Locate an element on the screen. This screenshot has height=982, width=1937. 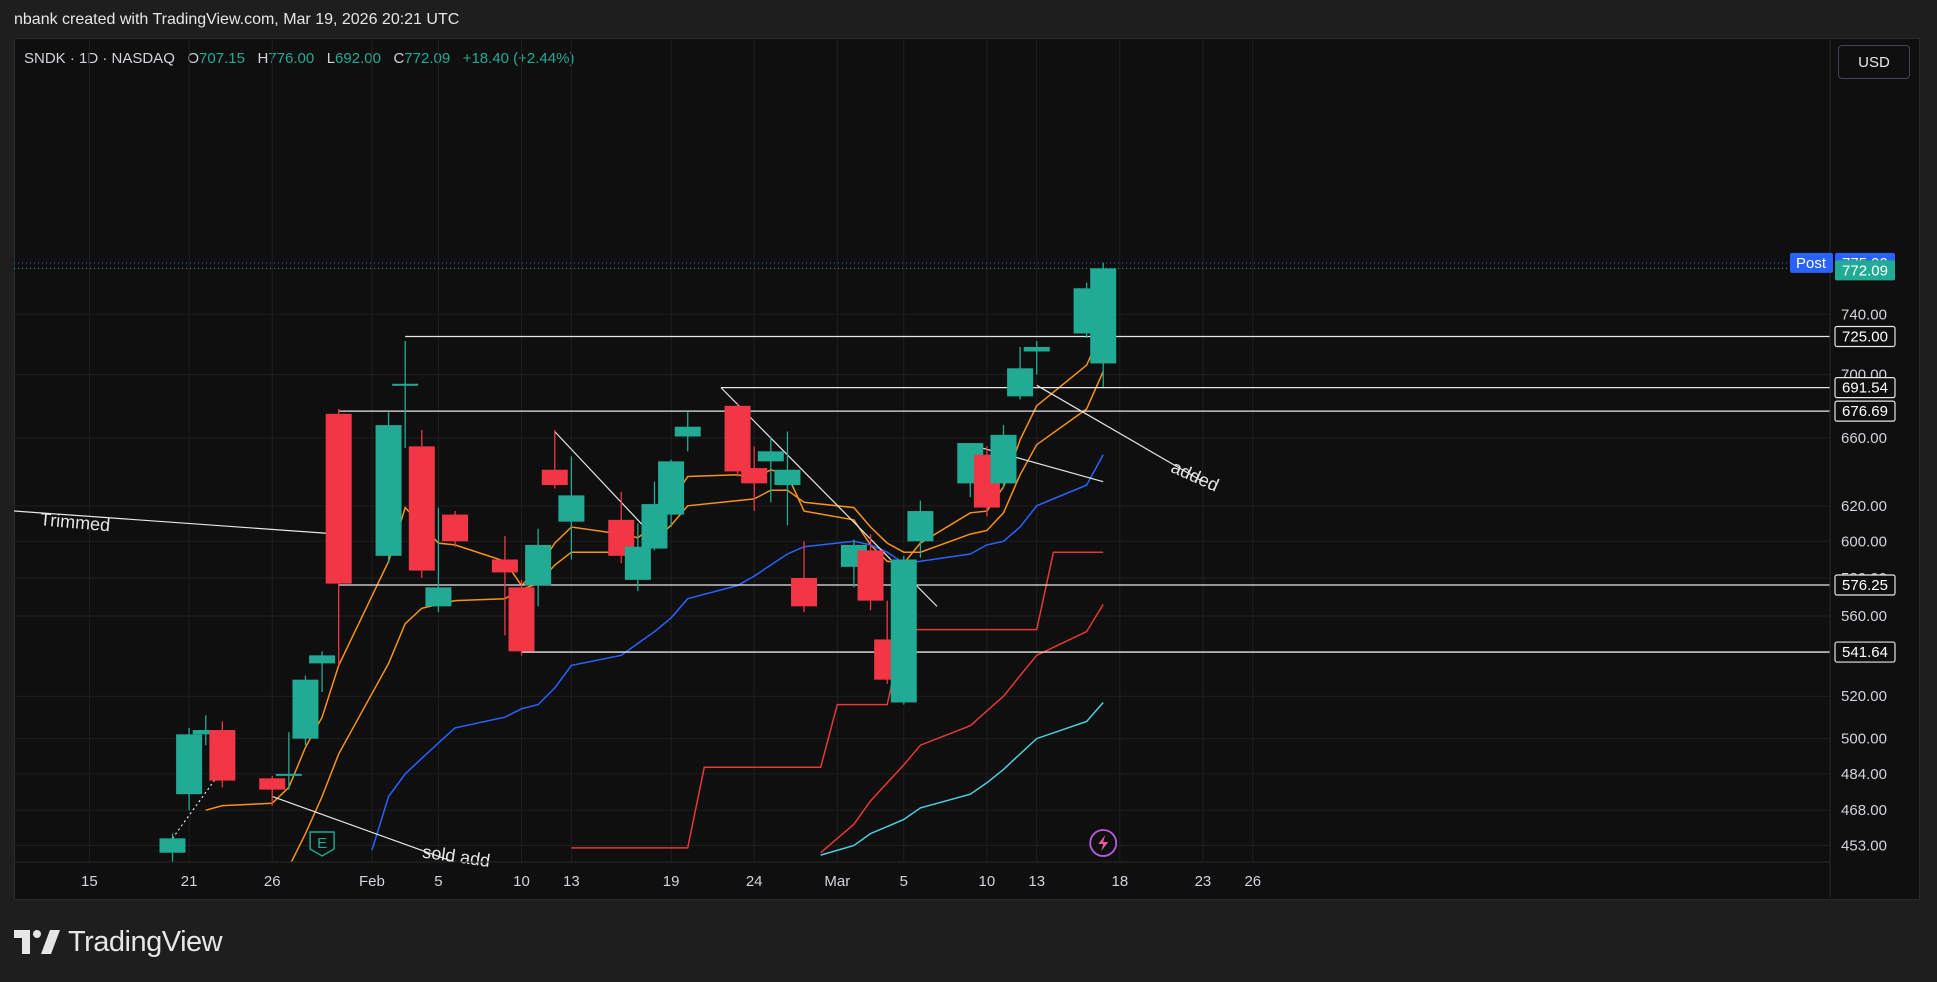
legend-change: +18.40 (+2.44%) is located at coordinates (518, 58).